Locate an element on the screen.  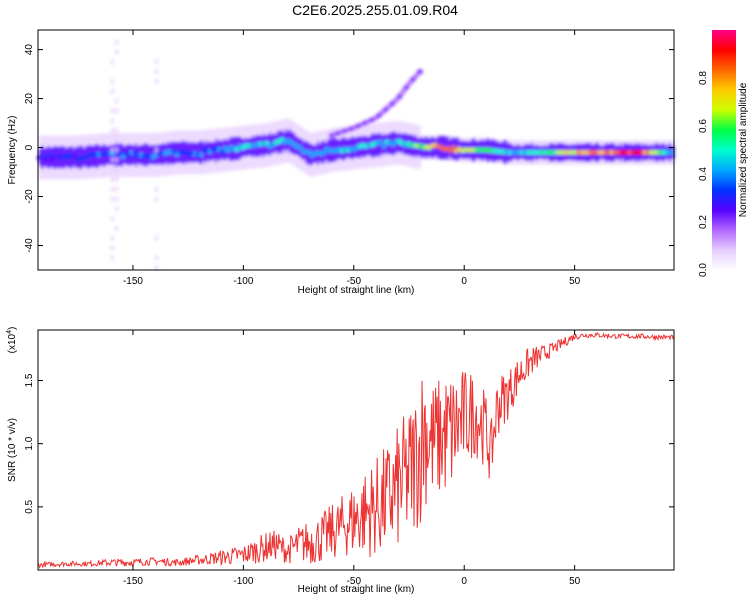
snr-y-tick-label: 0.5 is located at coordinates (29, 506).